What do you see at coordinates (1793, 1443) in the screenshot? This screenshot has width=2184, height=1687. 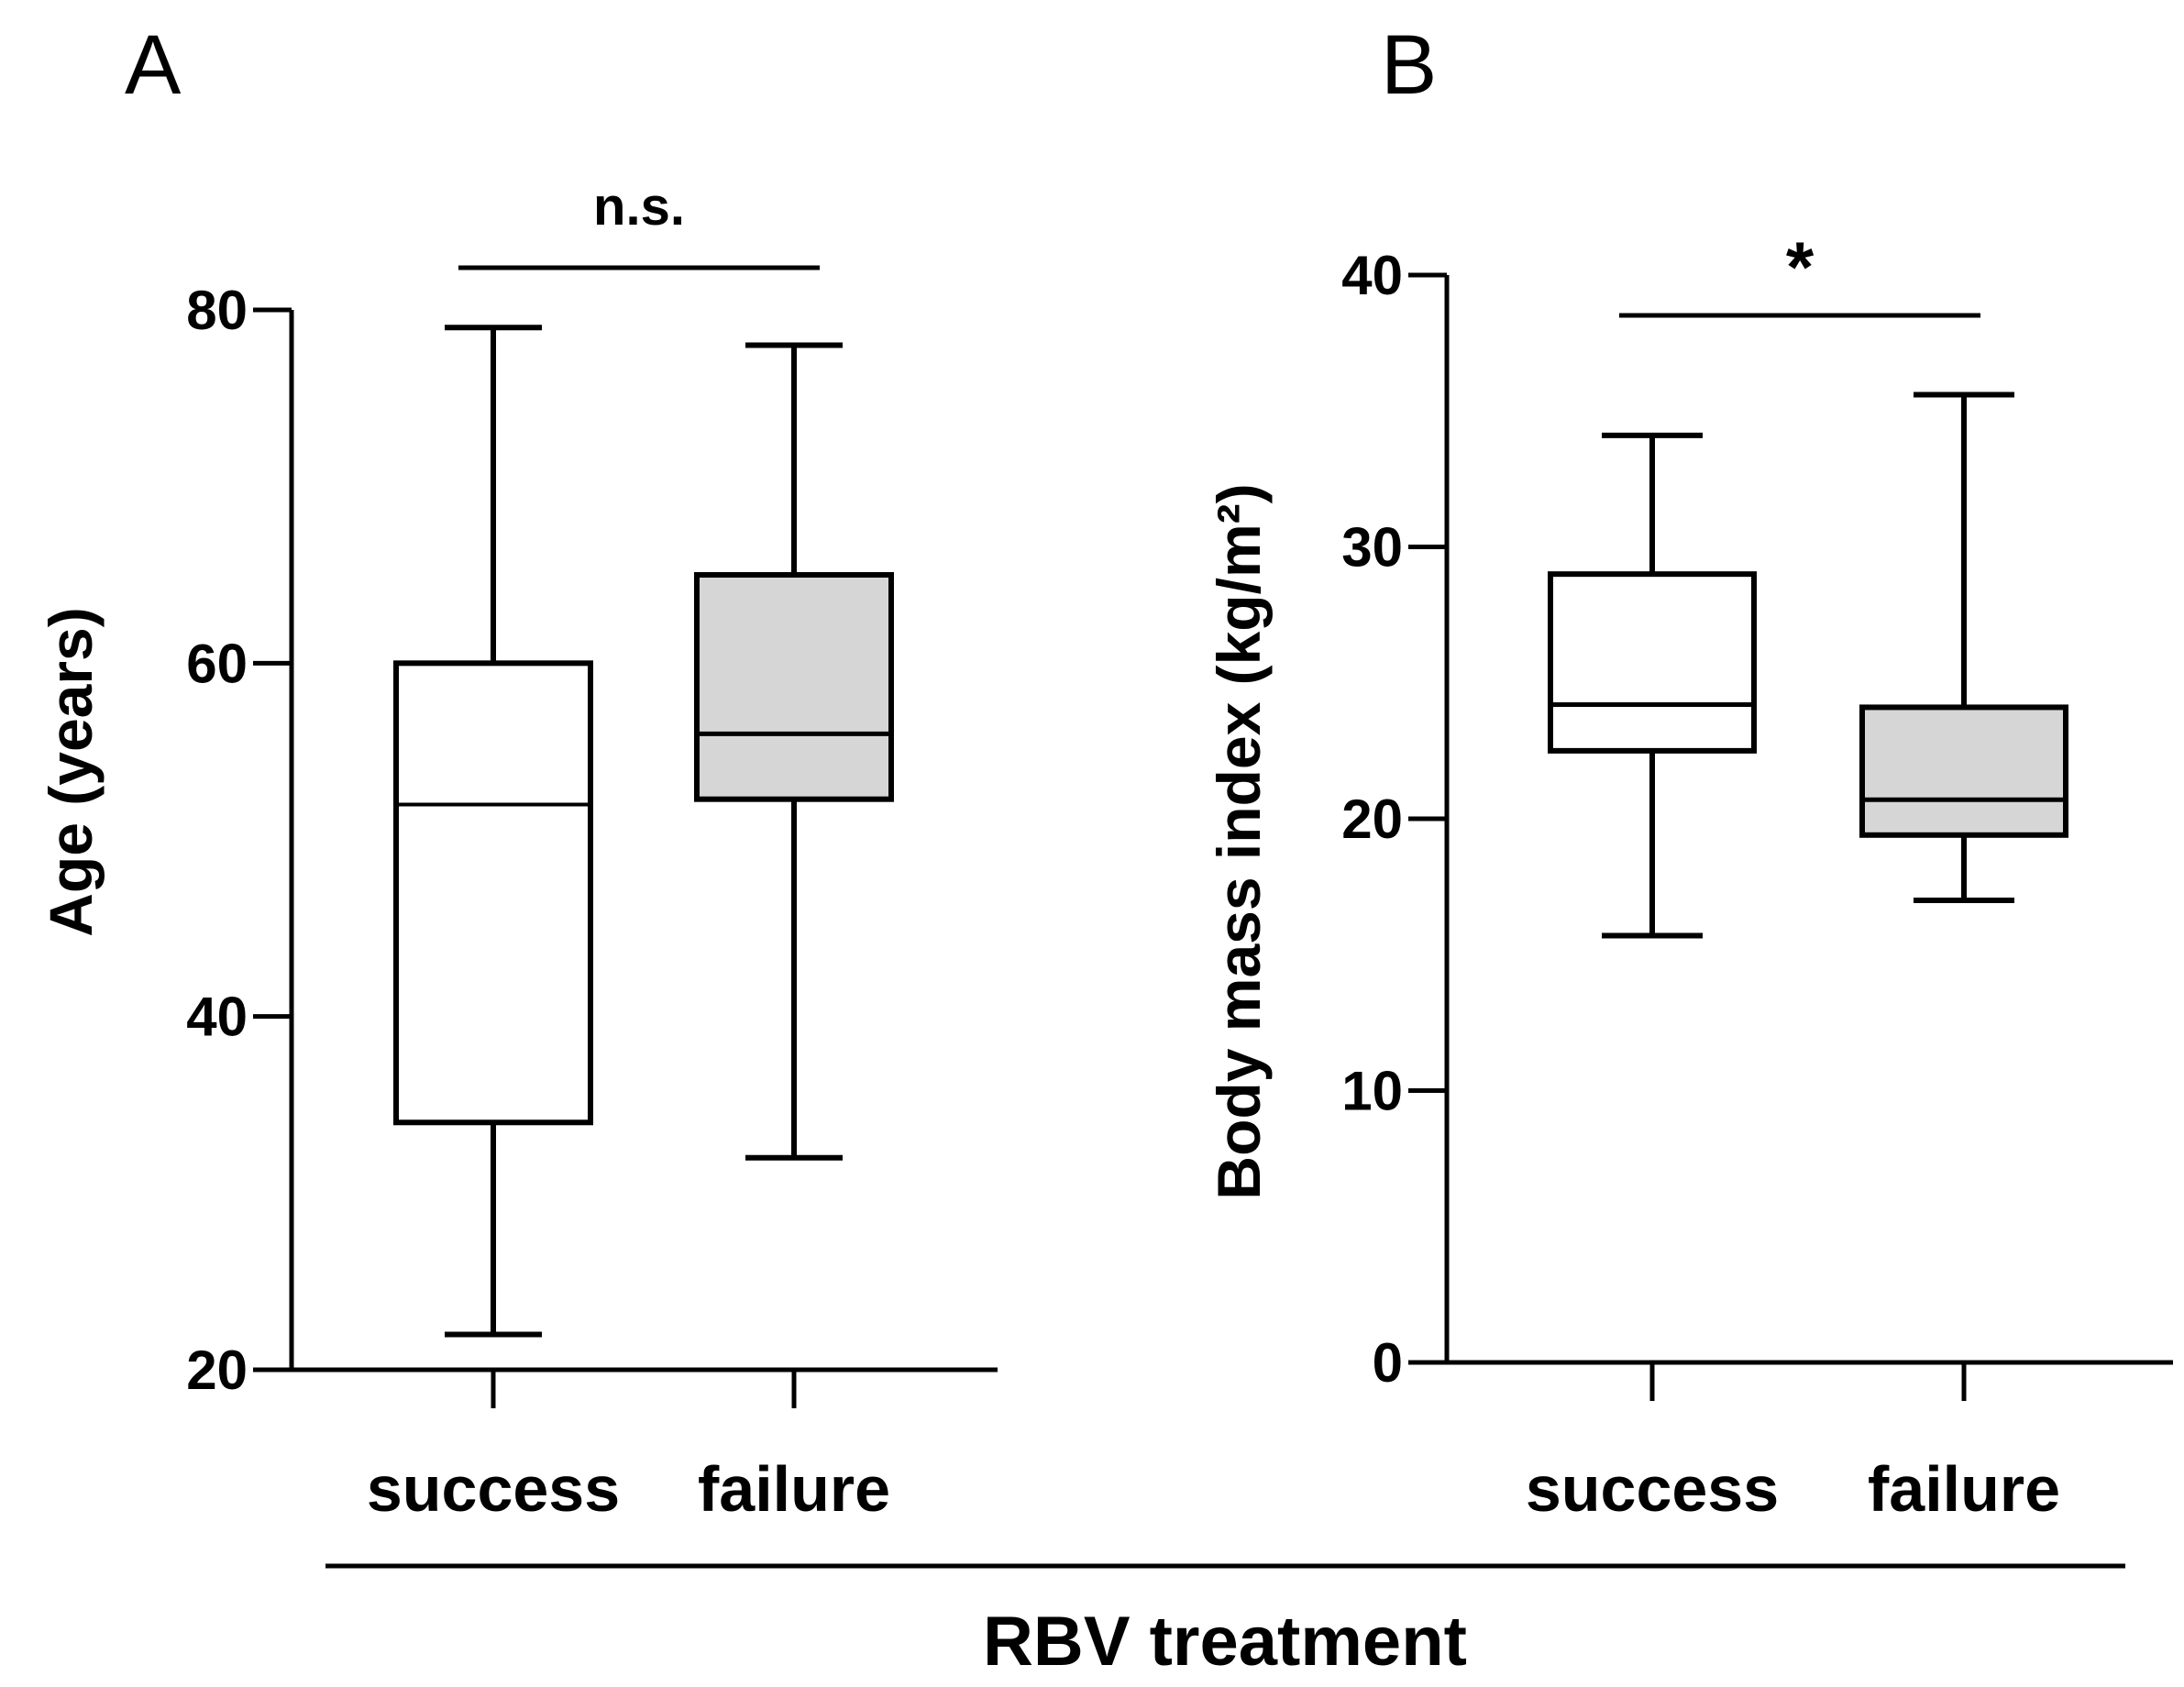 I see `panel-b-category-labels: success failure` at bounding box center [1793, 1443].